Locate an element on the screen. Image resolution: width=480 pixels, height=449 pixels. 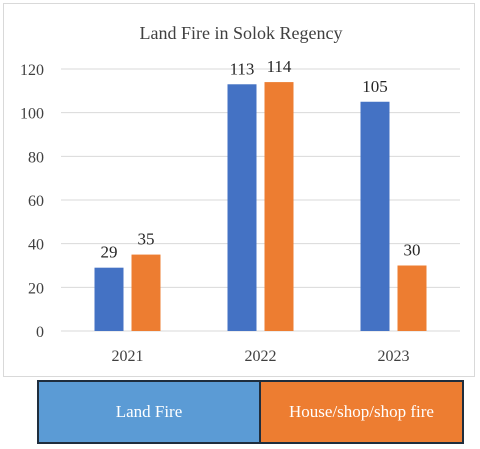
y-tick-label: 20 is located at coordinates (36, 288).